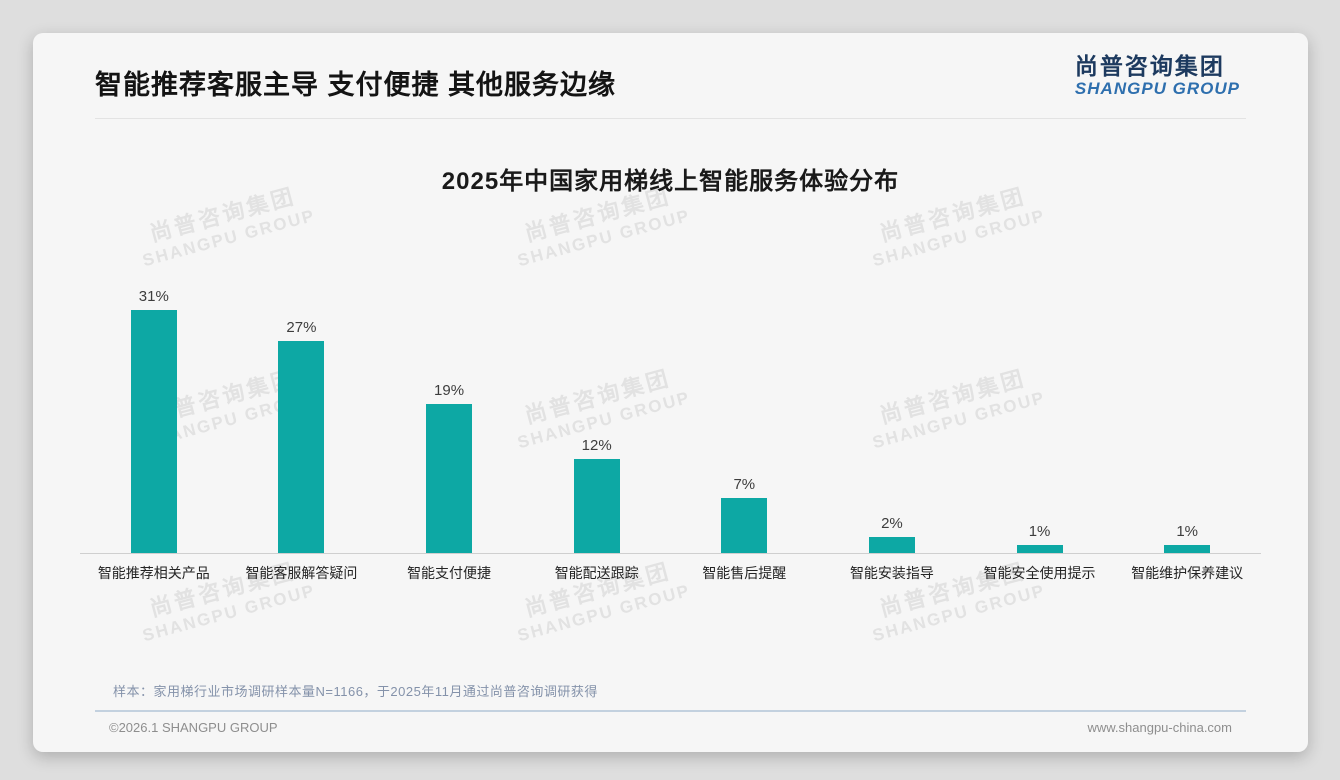 This screenshot has height=780, width=1340. I want to click on company-logo: 尚普咨询集团 SHANGPU GROUP, so click(1157, 75).